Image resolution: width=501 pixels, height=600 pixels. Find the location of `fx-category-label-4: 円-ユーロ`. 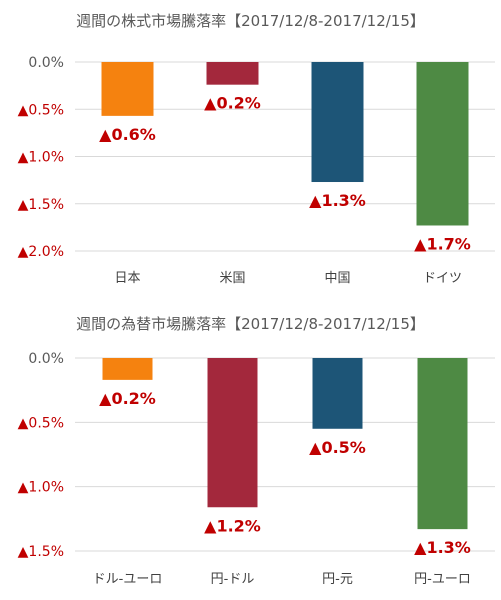

fx-category-label-4: 円-ユーロ is located at coordinates (442, 579).